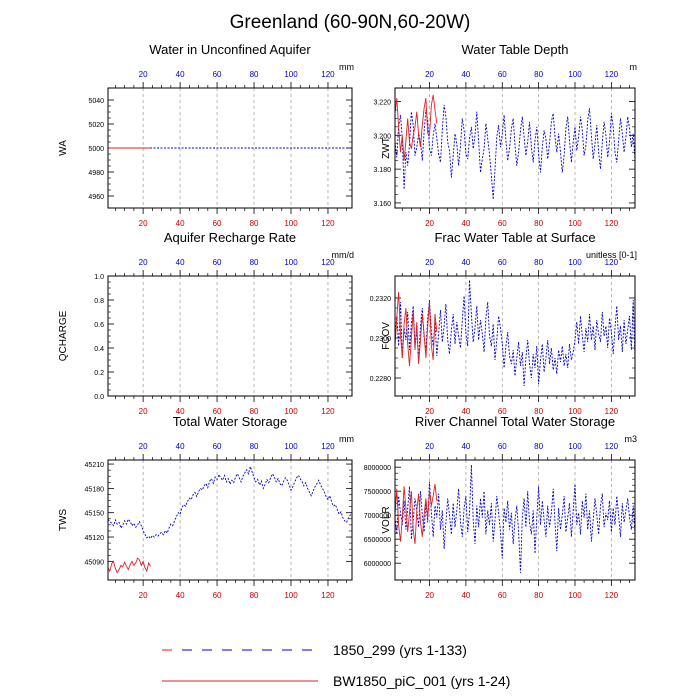 The width and height of the screenshot is (700, 700). What do you see at coordinates (400, 650) in the screenshot?
I see `legend-label-1850: 1850_299 (yrs 1-133)` at bounding box center [400, 650].